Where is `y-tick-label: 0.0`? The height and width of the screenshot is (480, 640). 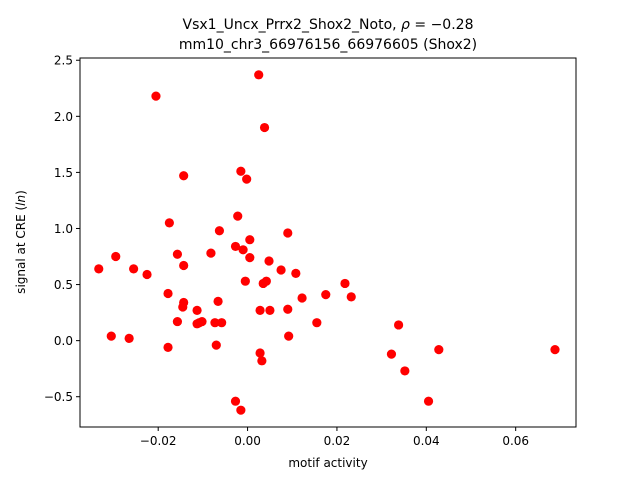
y-tick-label: 0.0 is located at coordinates (63, 341).